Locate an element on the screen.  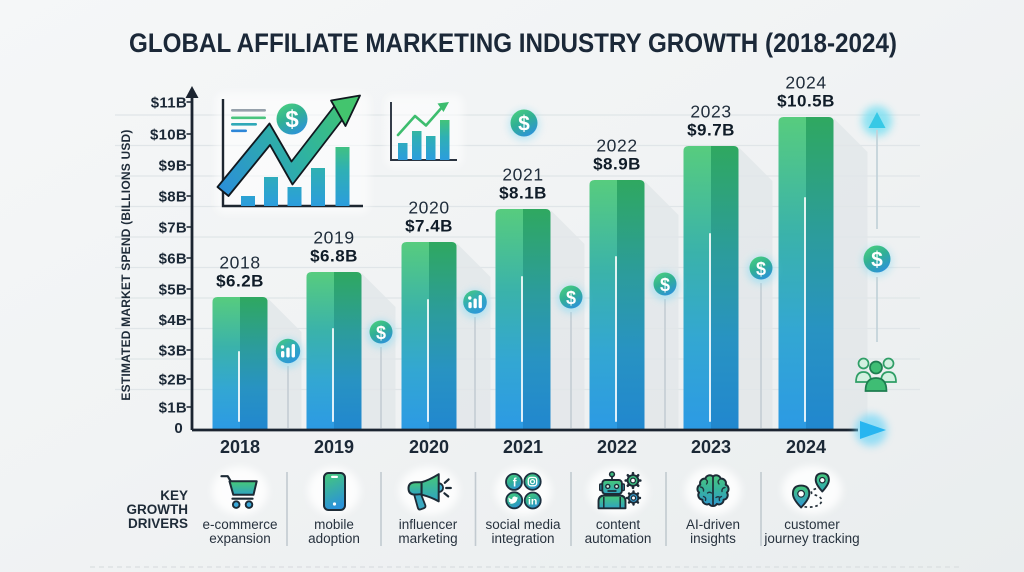
svg-text: $11B is located at coordinates (169, 103).